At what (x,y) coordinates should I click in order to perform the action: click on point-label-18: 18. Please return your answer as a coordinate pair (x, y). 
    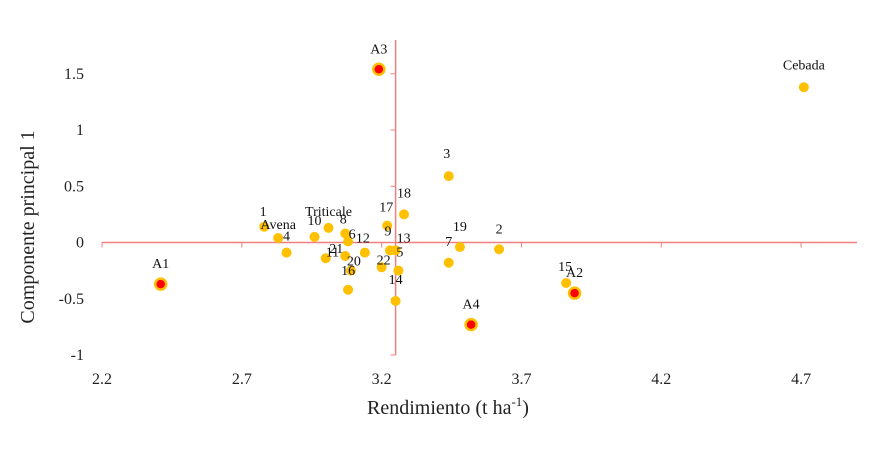
    Looking at the image, I should click on (404, 193).